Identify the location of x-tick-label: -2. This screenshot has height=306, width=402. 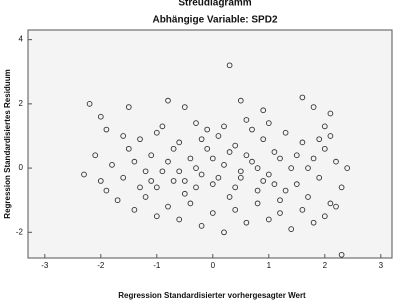
(101, 265).